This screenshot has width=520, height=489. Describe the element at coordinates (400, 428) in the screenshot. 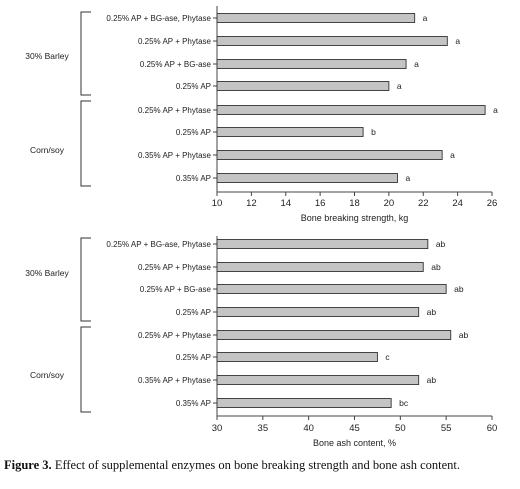

I see `chart2-x-tick-label: 50` at that location.